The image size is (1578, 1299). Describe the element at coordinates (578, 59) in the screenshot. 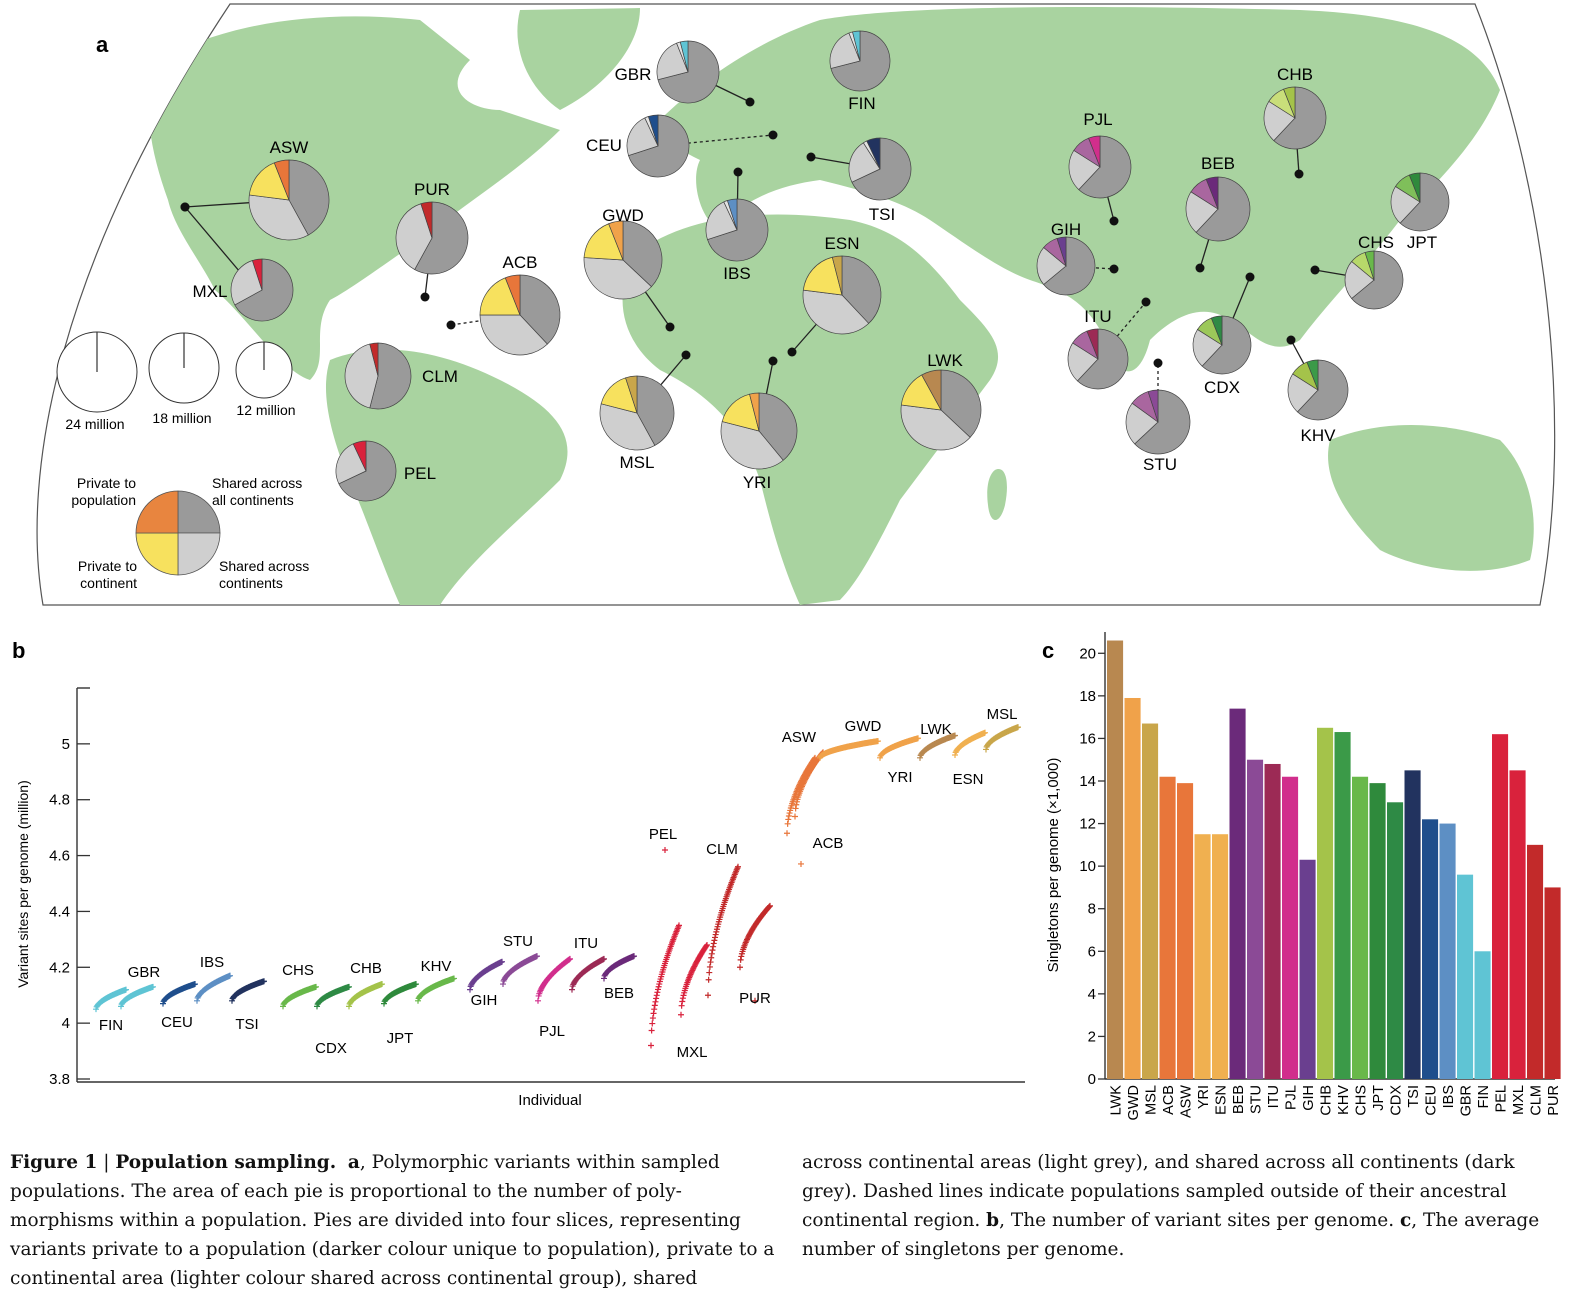

I see `greenland-land` at that location.